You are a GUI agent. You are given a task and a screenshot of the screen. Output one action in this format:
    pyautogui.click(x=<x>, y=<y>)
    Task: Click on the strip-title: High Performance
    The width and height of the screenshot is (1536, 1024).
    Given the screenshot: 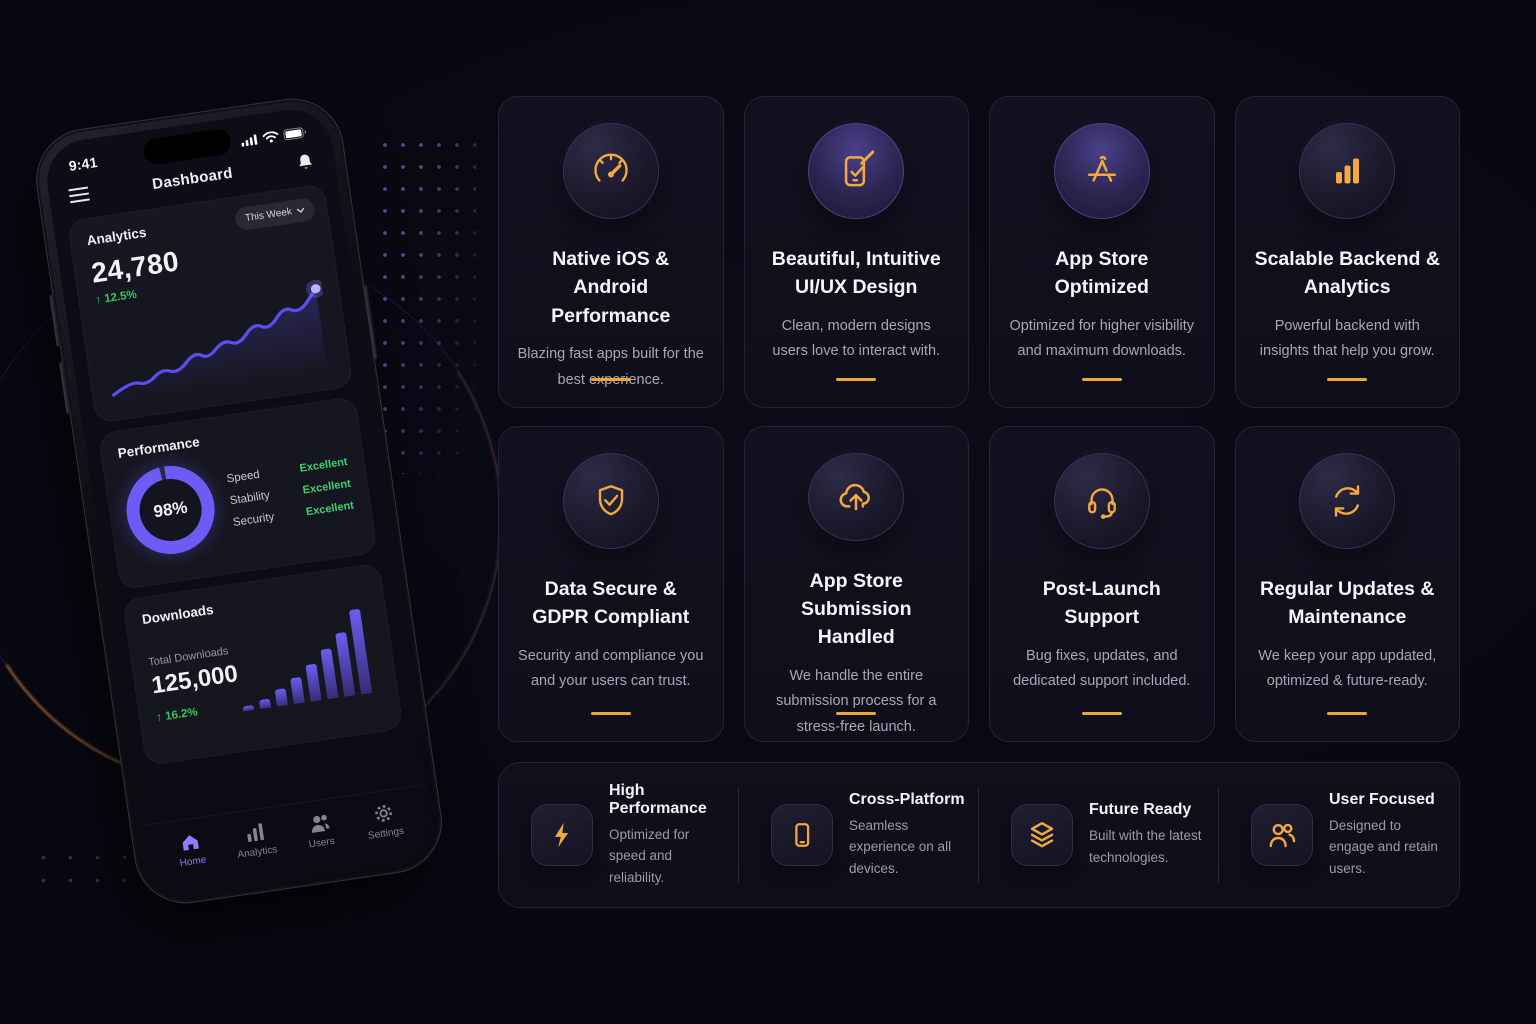 What is the action you would take?
    pyautogui.click(x=658, y=799)
    